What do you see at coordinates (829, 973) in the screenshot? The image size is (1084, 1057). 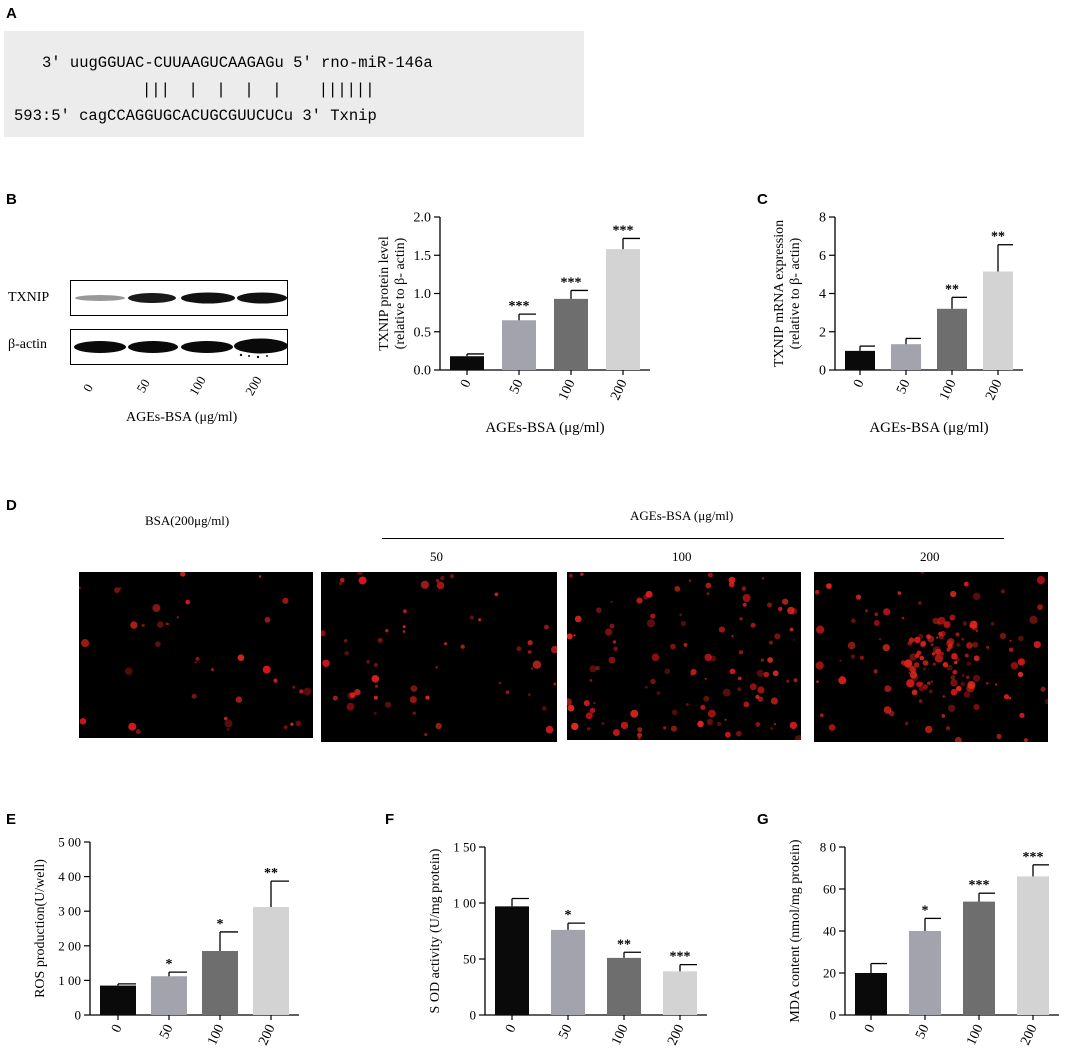 I see `y-tick-label: 20` at bounding box center [829, 973].